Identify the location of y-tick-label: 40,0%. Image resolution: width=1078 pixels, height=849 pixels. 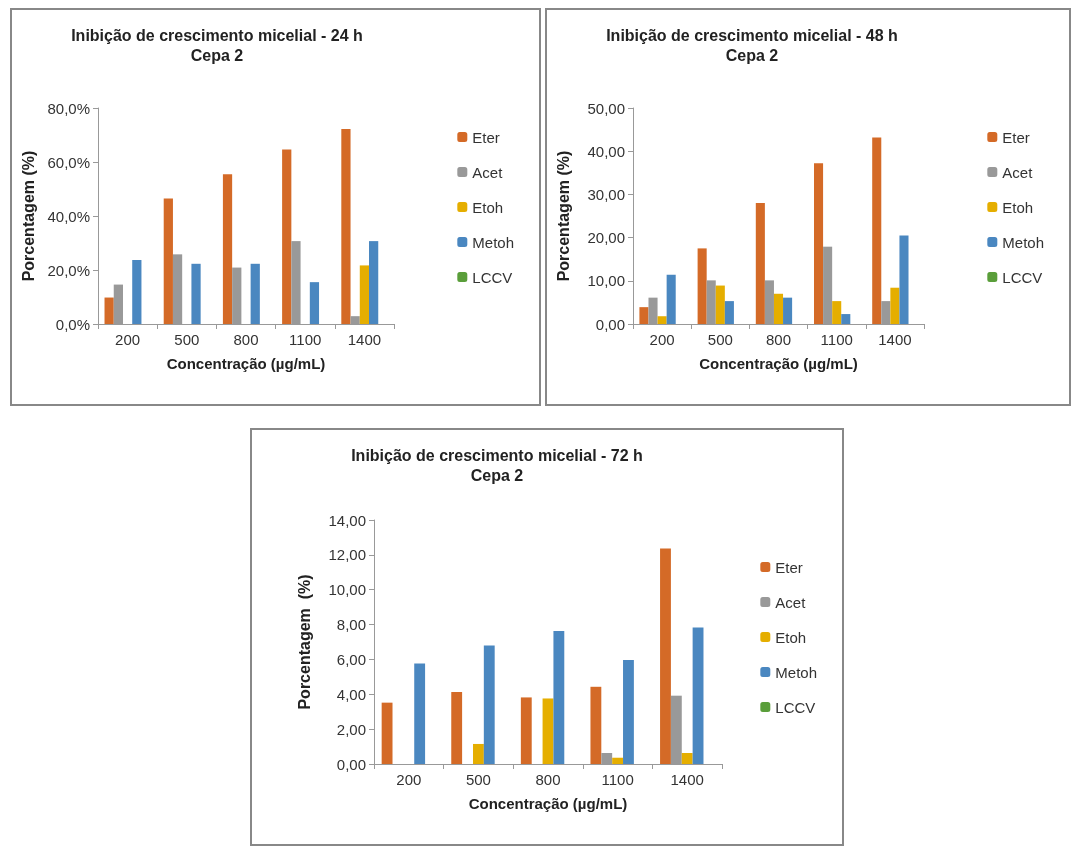
(68, 216).